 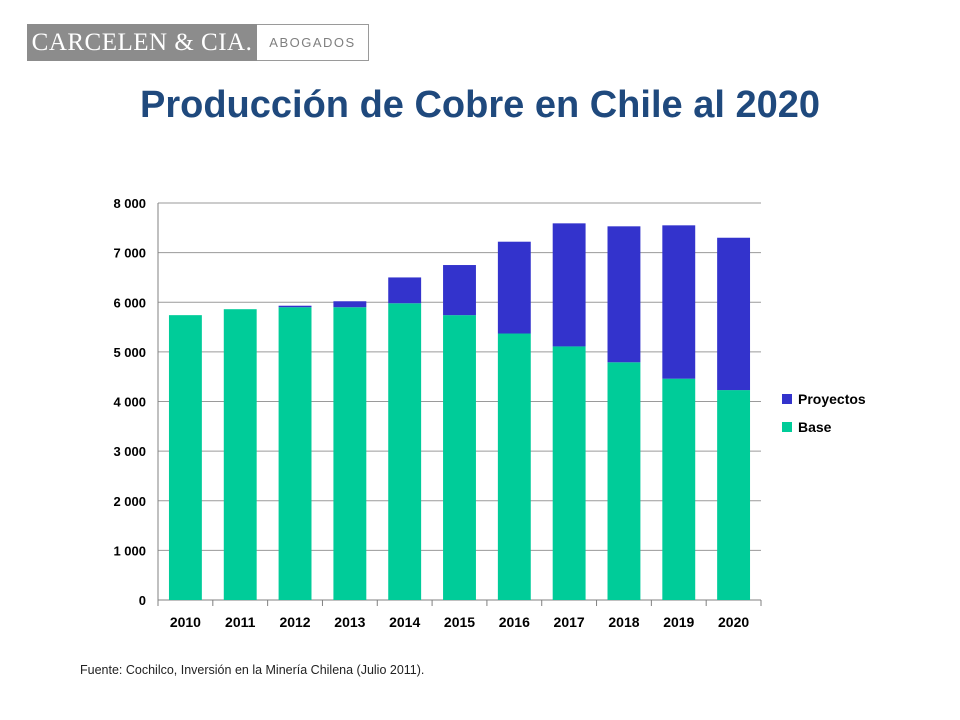 What do you see at coordinates (569, 285) in the screenshot?
I see `bar-proyectos-2017` at bounding box center [569, 285].